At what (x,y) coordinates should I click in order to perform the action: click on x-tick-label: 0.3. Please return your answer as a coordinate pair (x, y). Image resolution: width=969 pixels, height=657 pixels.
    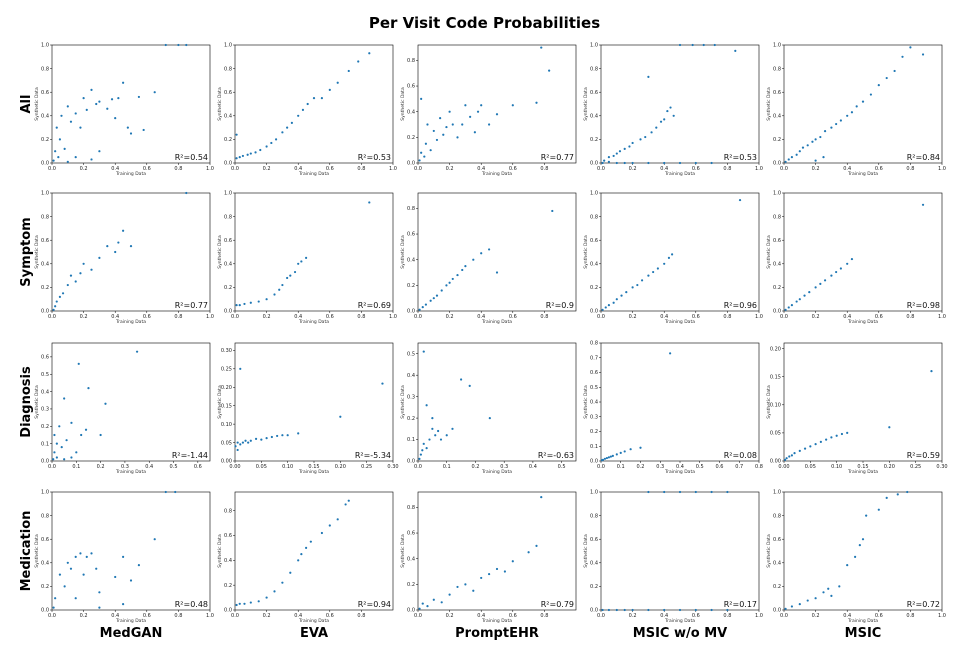
    Looking at the image, I should click on (660, 467).